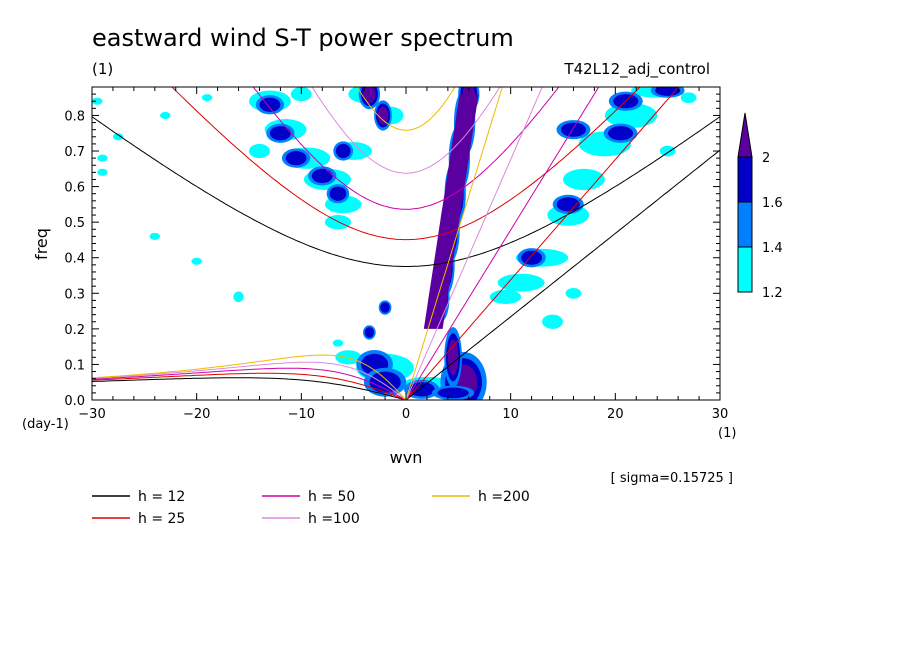  Describe the element at coordinates (772, 203) in the screenshot. I see `colorbar-label-1: 1.6` at that location.